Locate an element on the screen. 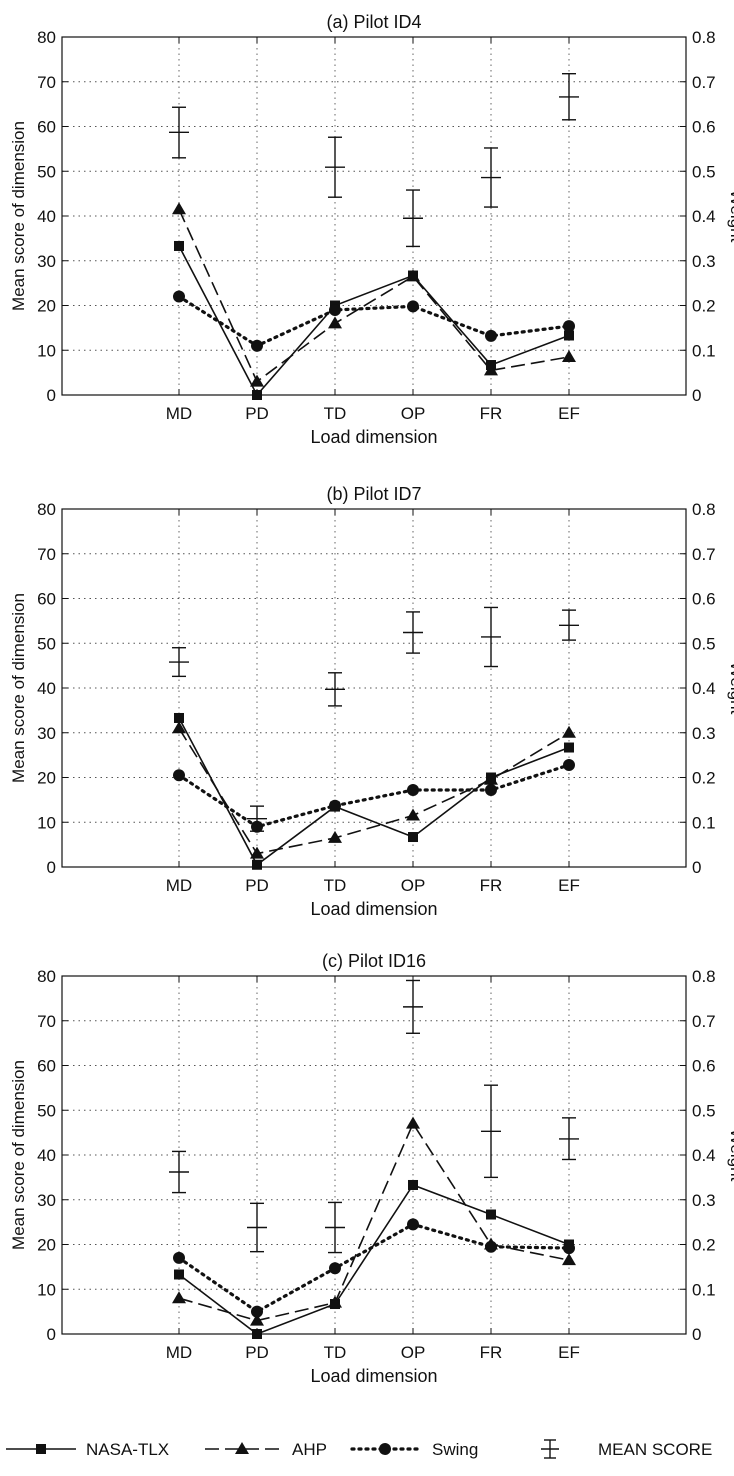 The image size is (734, 1476). legend: NASA-TLX AHP Swing MEAN SCORE is located at coordinates (359, 1449).